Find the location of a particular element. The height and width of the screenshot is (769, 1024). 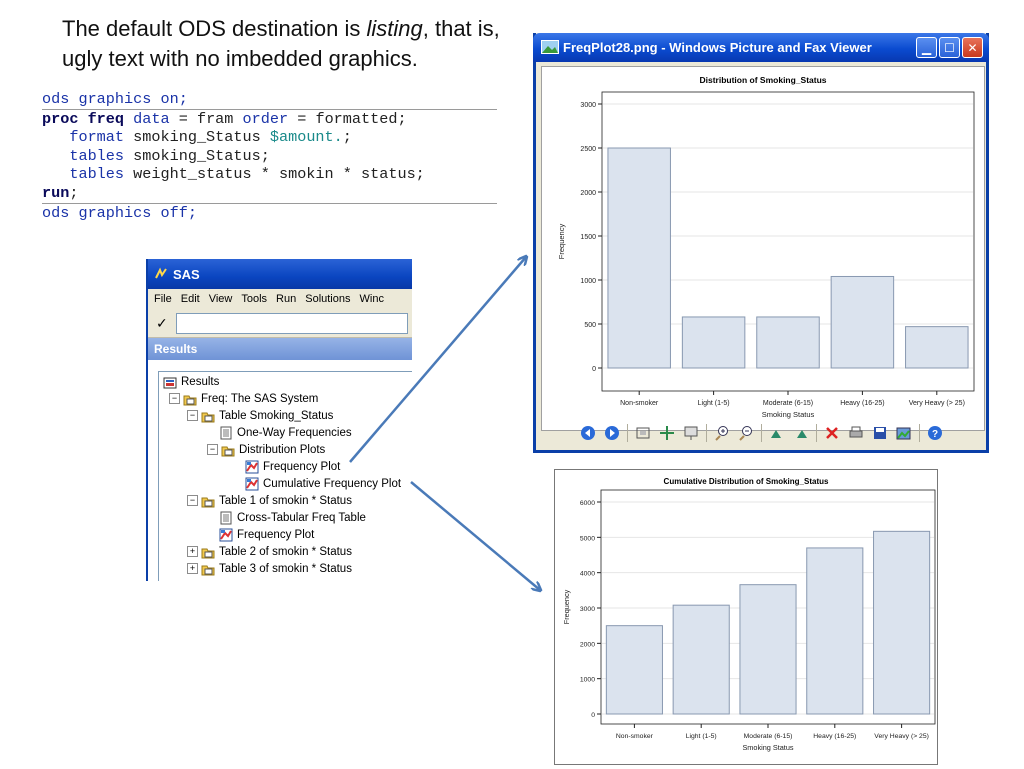

code-line-3: format smoking_Status $amount.; is located at coordinates (269, 137).